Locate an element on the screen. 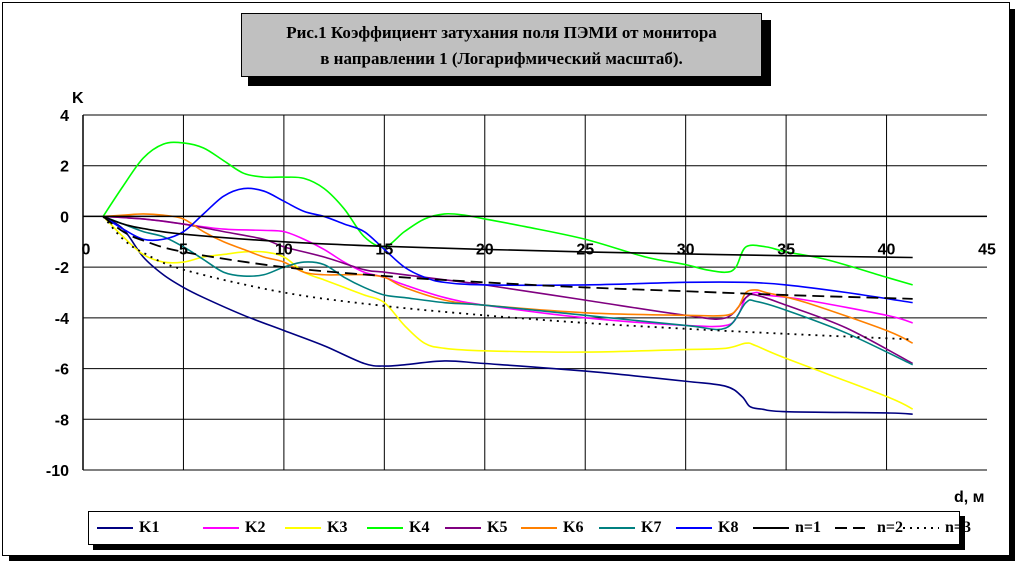 Image resolution: width=1017 pixels, height=564 pixels. y-tick-label: -6 is located at coordinates (62, 370).